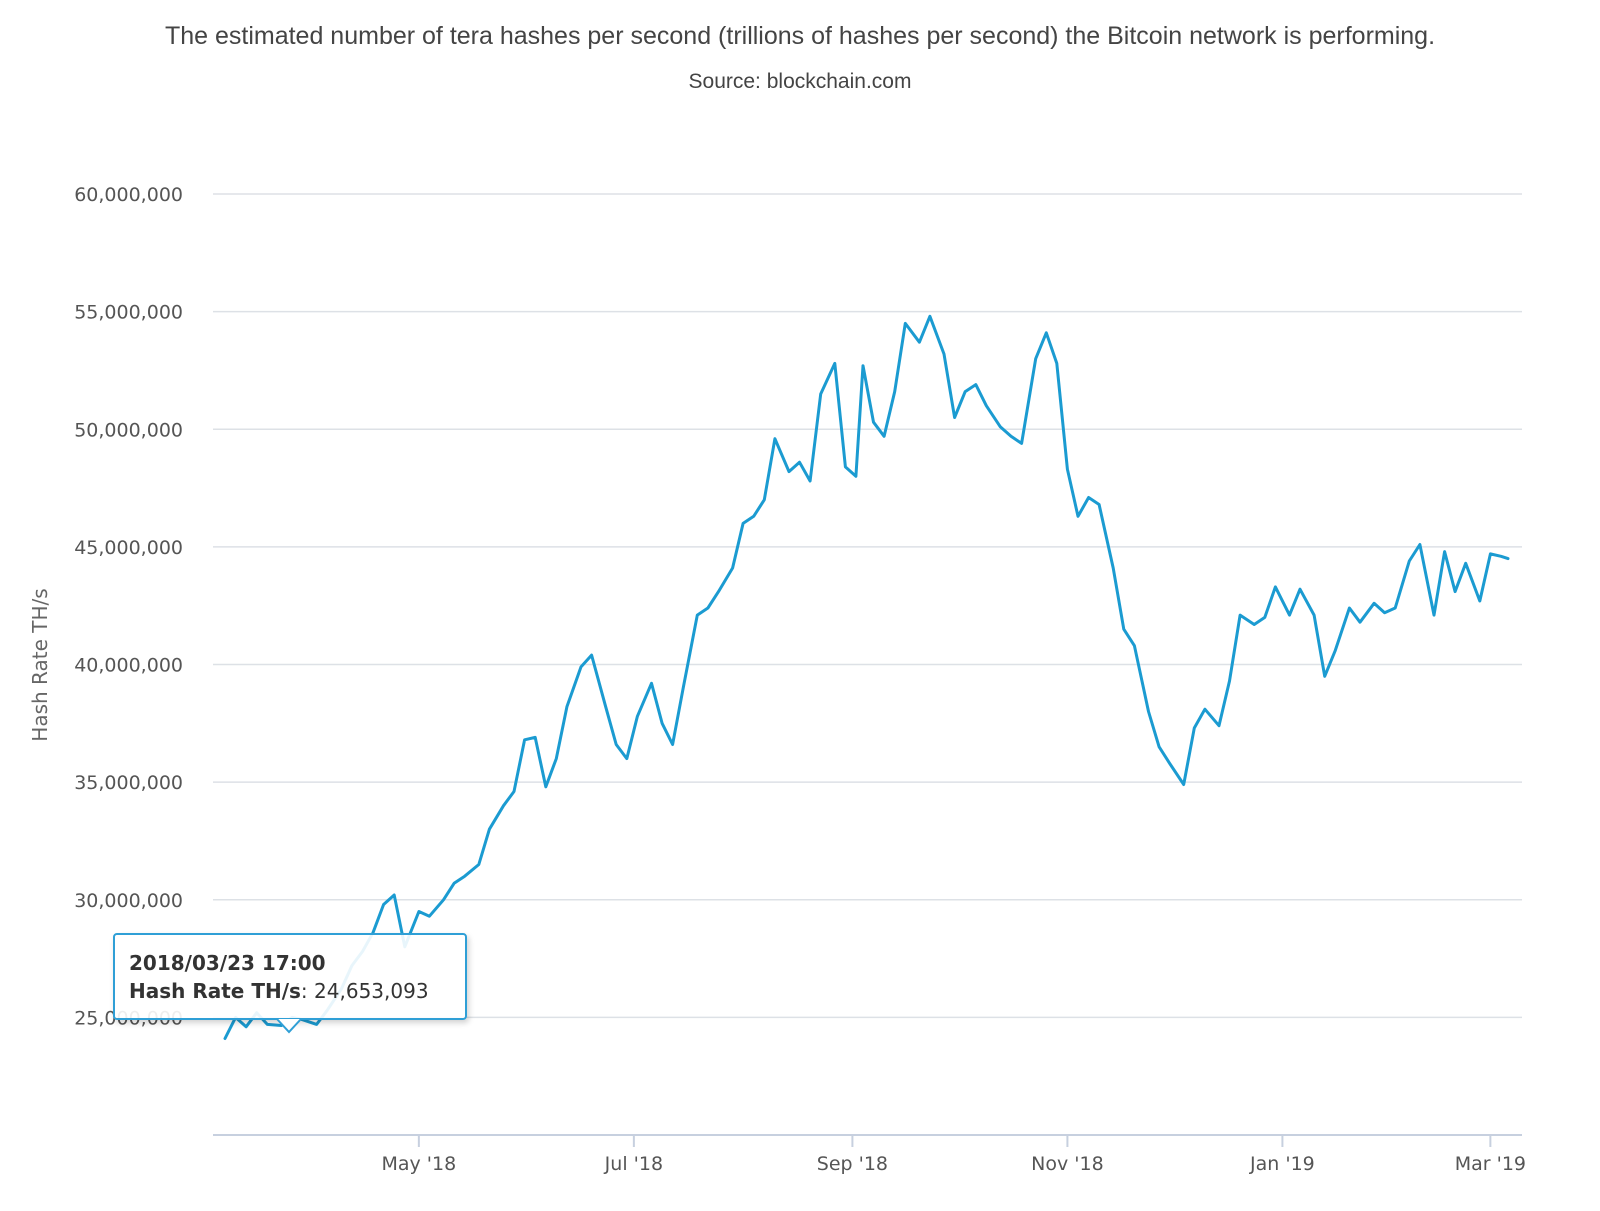 The width and height of the screenshot is (1600, 1211). Describe the element at coordinates (128, 901) in the screenshot. I see `y-tick-label: 30,000,000` at that location.